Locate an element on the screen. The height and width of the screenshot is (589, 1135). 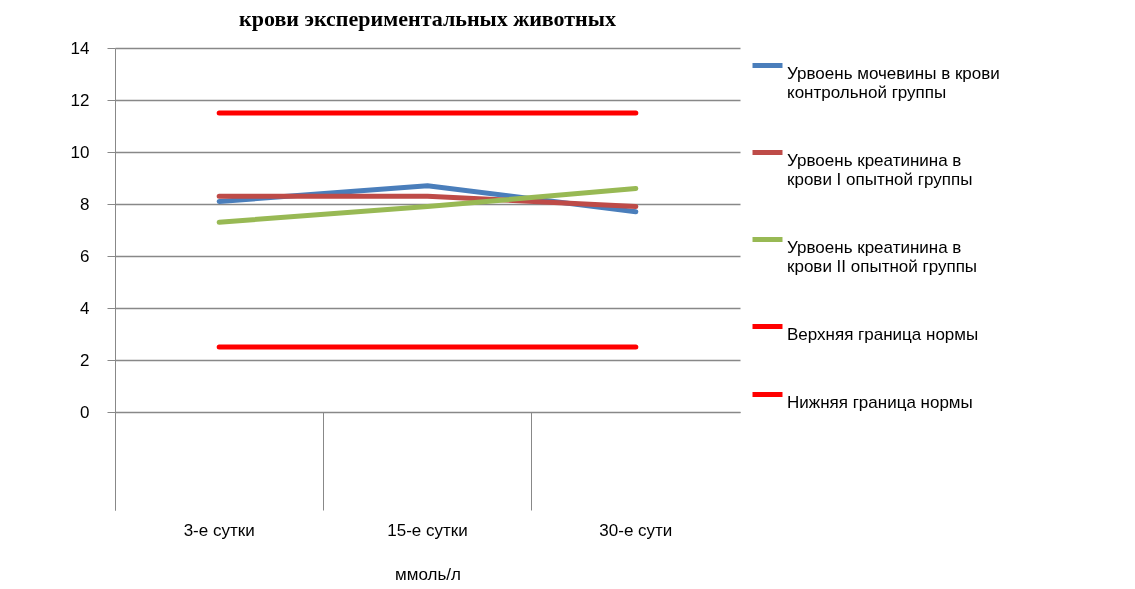
x-tick-label: 15-е сутки is located at coordinates (427, 530).